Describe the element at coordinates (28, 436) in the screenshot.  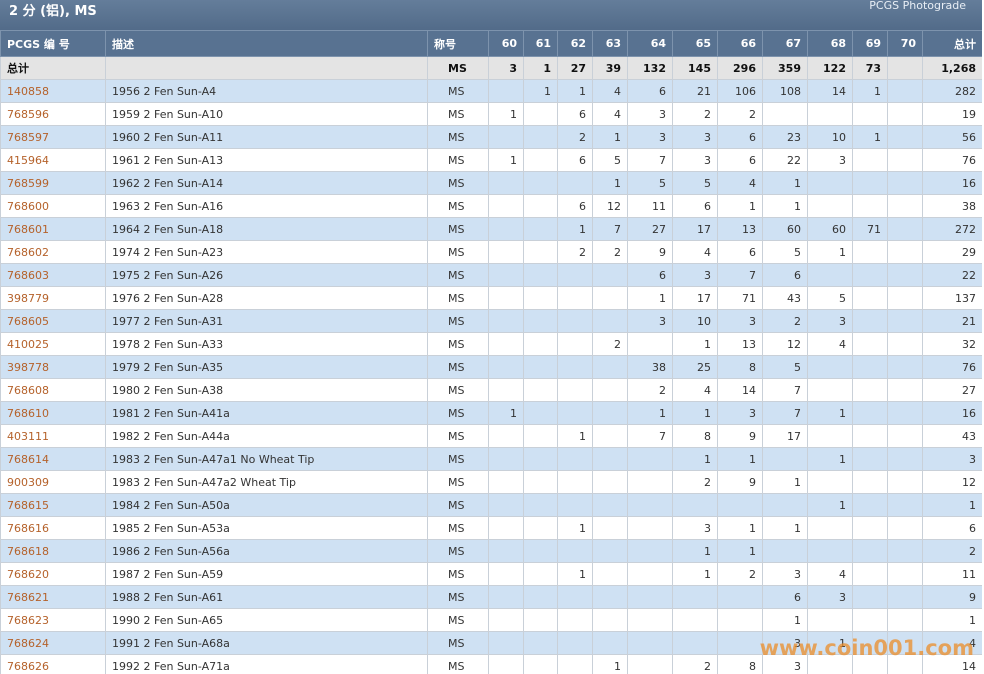
I see `cert-link: 403111` at that location.